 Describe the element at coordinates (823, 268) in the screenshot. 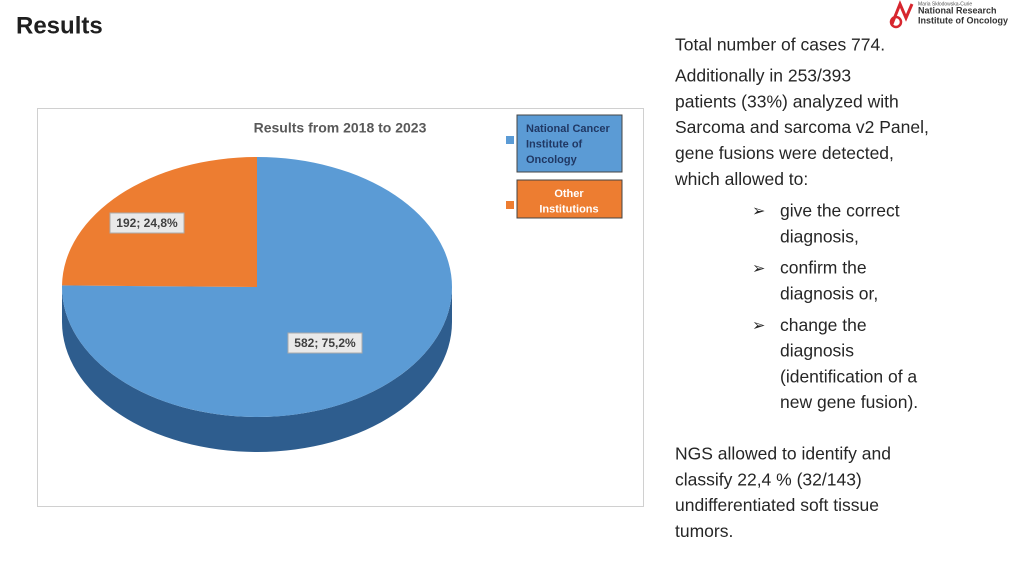

I see `body-text: confirm the` at that location.